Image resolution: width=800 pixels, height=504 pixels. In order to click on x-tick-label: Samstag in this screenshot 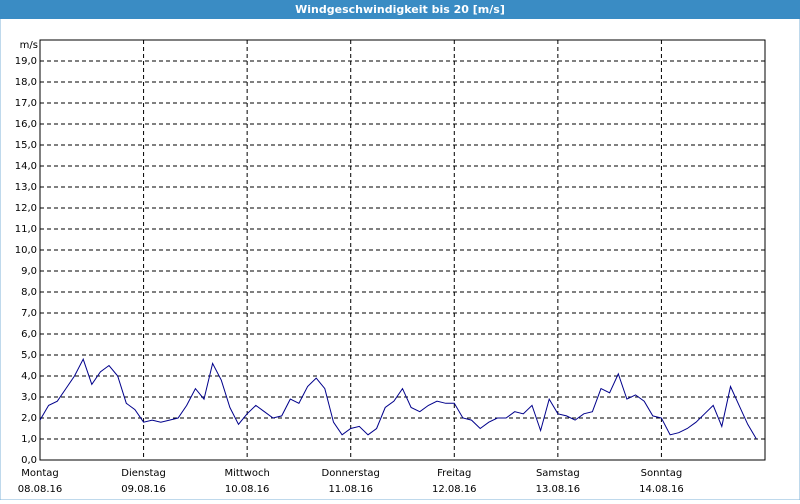, I will do `click(558, 473)`.